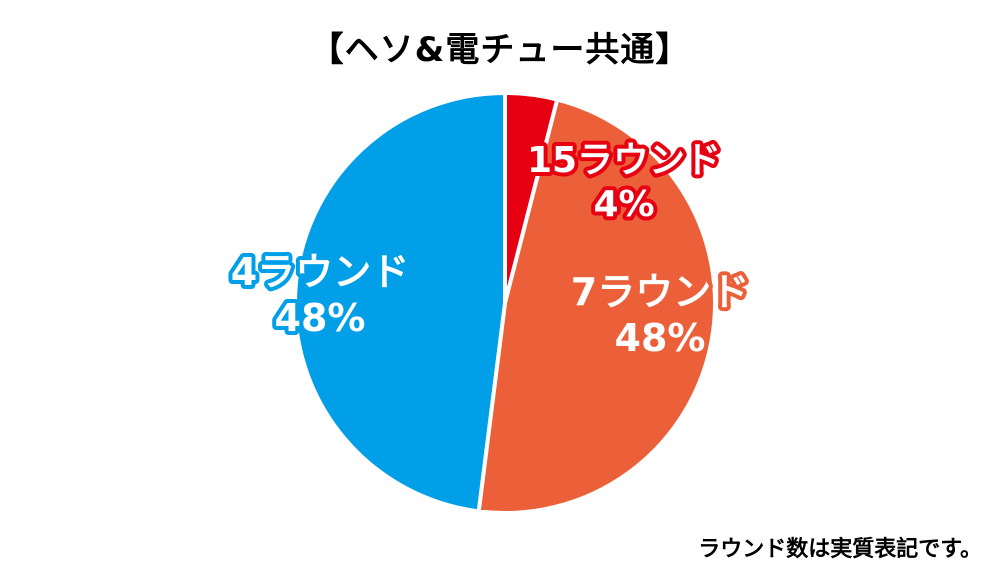  What do you see at coordinates (624, 160) in the screenshot?
I see `slice-label: 15ラウンド` at bounding box center [624, 160].